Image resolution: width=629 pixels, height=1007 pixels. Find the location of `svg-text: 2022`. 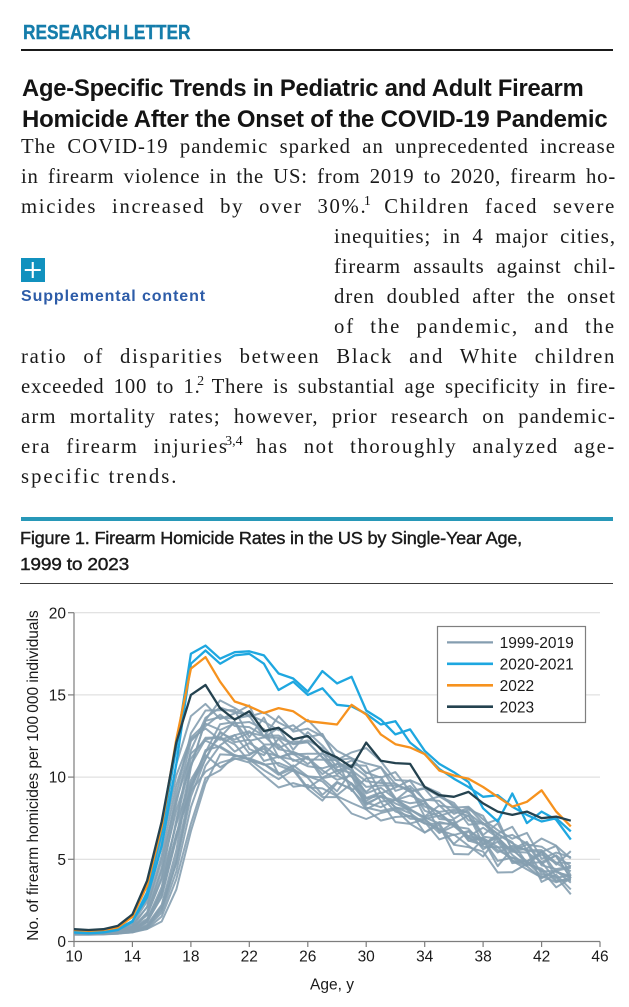

svg-text: 2022 is located at coordinates (517, 686).